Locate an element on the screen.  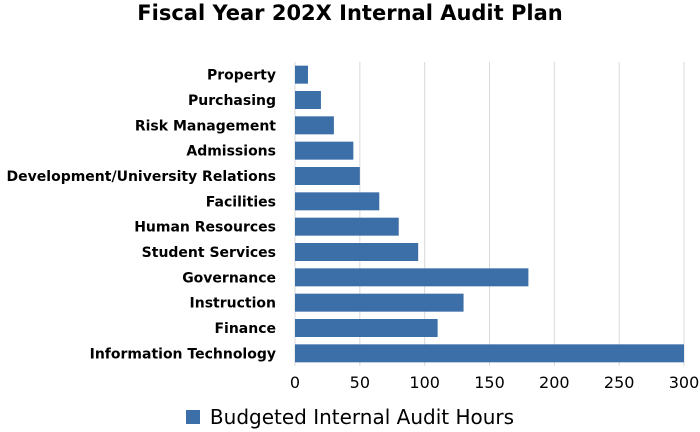
category-label: Governance is located at coordinates (229, 278).